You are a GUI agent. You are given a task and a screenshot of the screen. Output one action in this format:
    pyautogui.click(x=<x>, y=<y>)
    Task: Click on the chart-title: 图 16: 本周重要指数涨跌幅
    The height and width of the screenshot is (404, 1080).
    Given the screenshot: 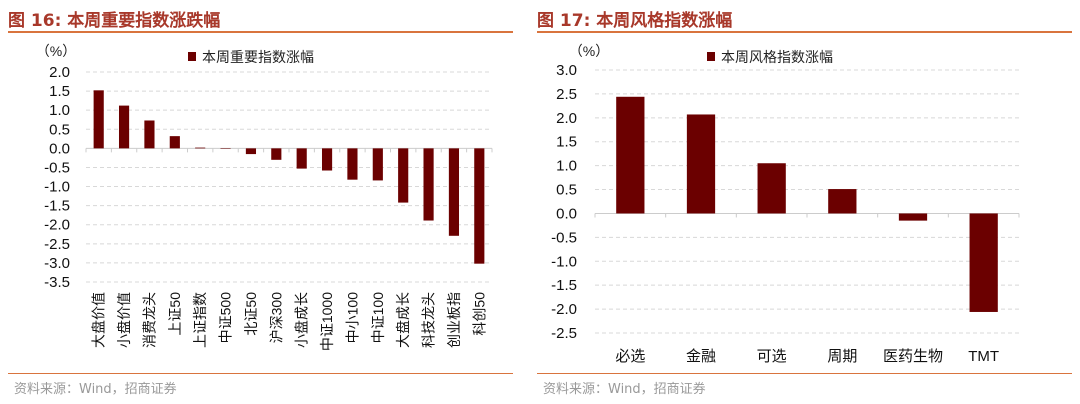 What is the action you would take?
    pyautogui.click(x=114, y=21)
    